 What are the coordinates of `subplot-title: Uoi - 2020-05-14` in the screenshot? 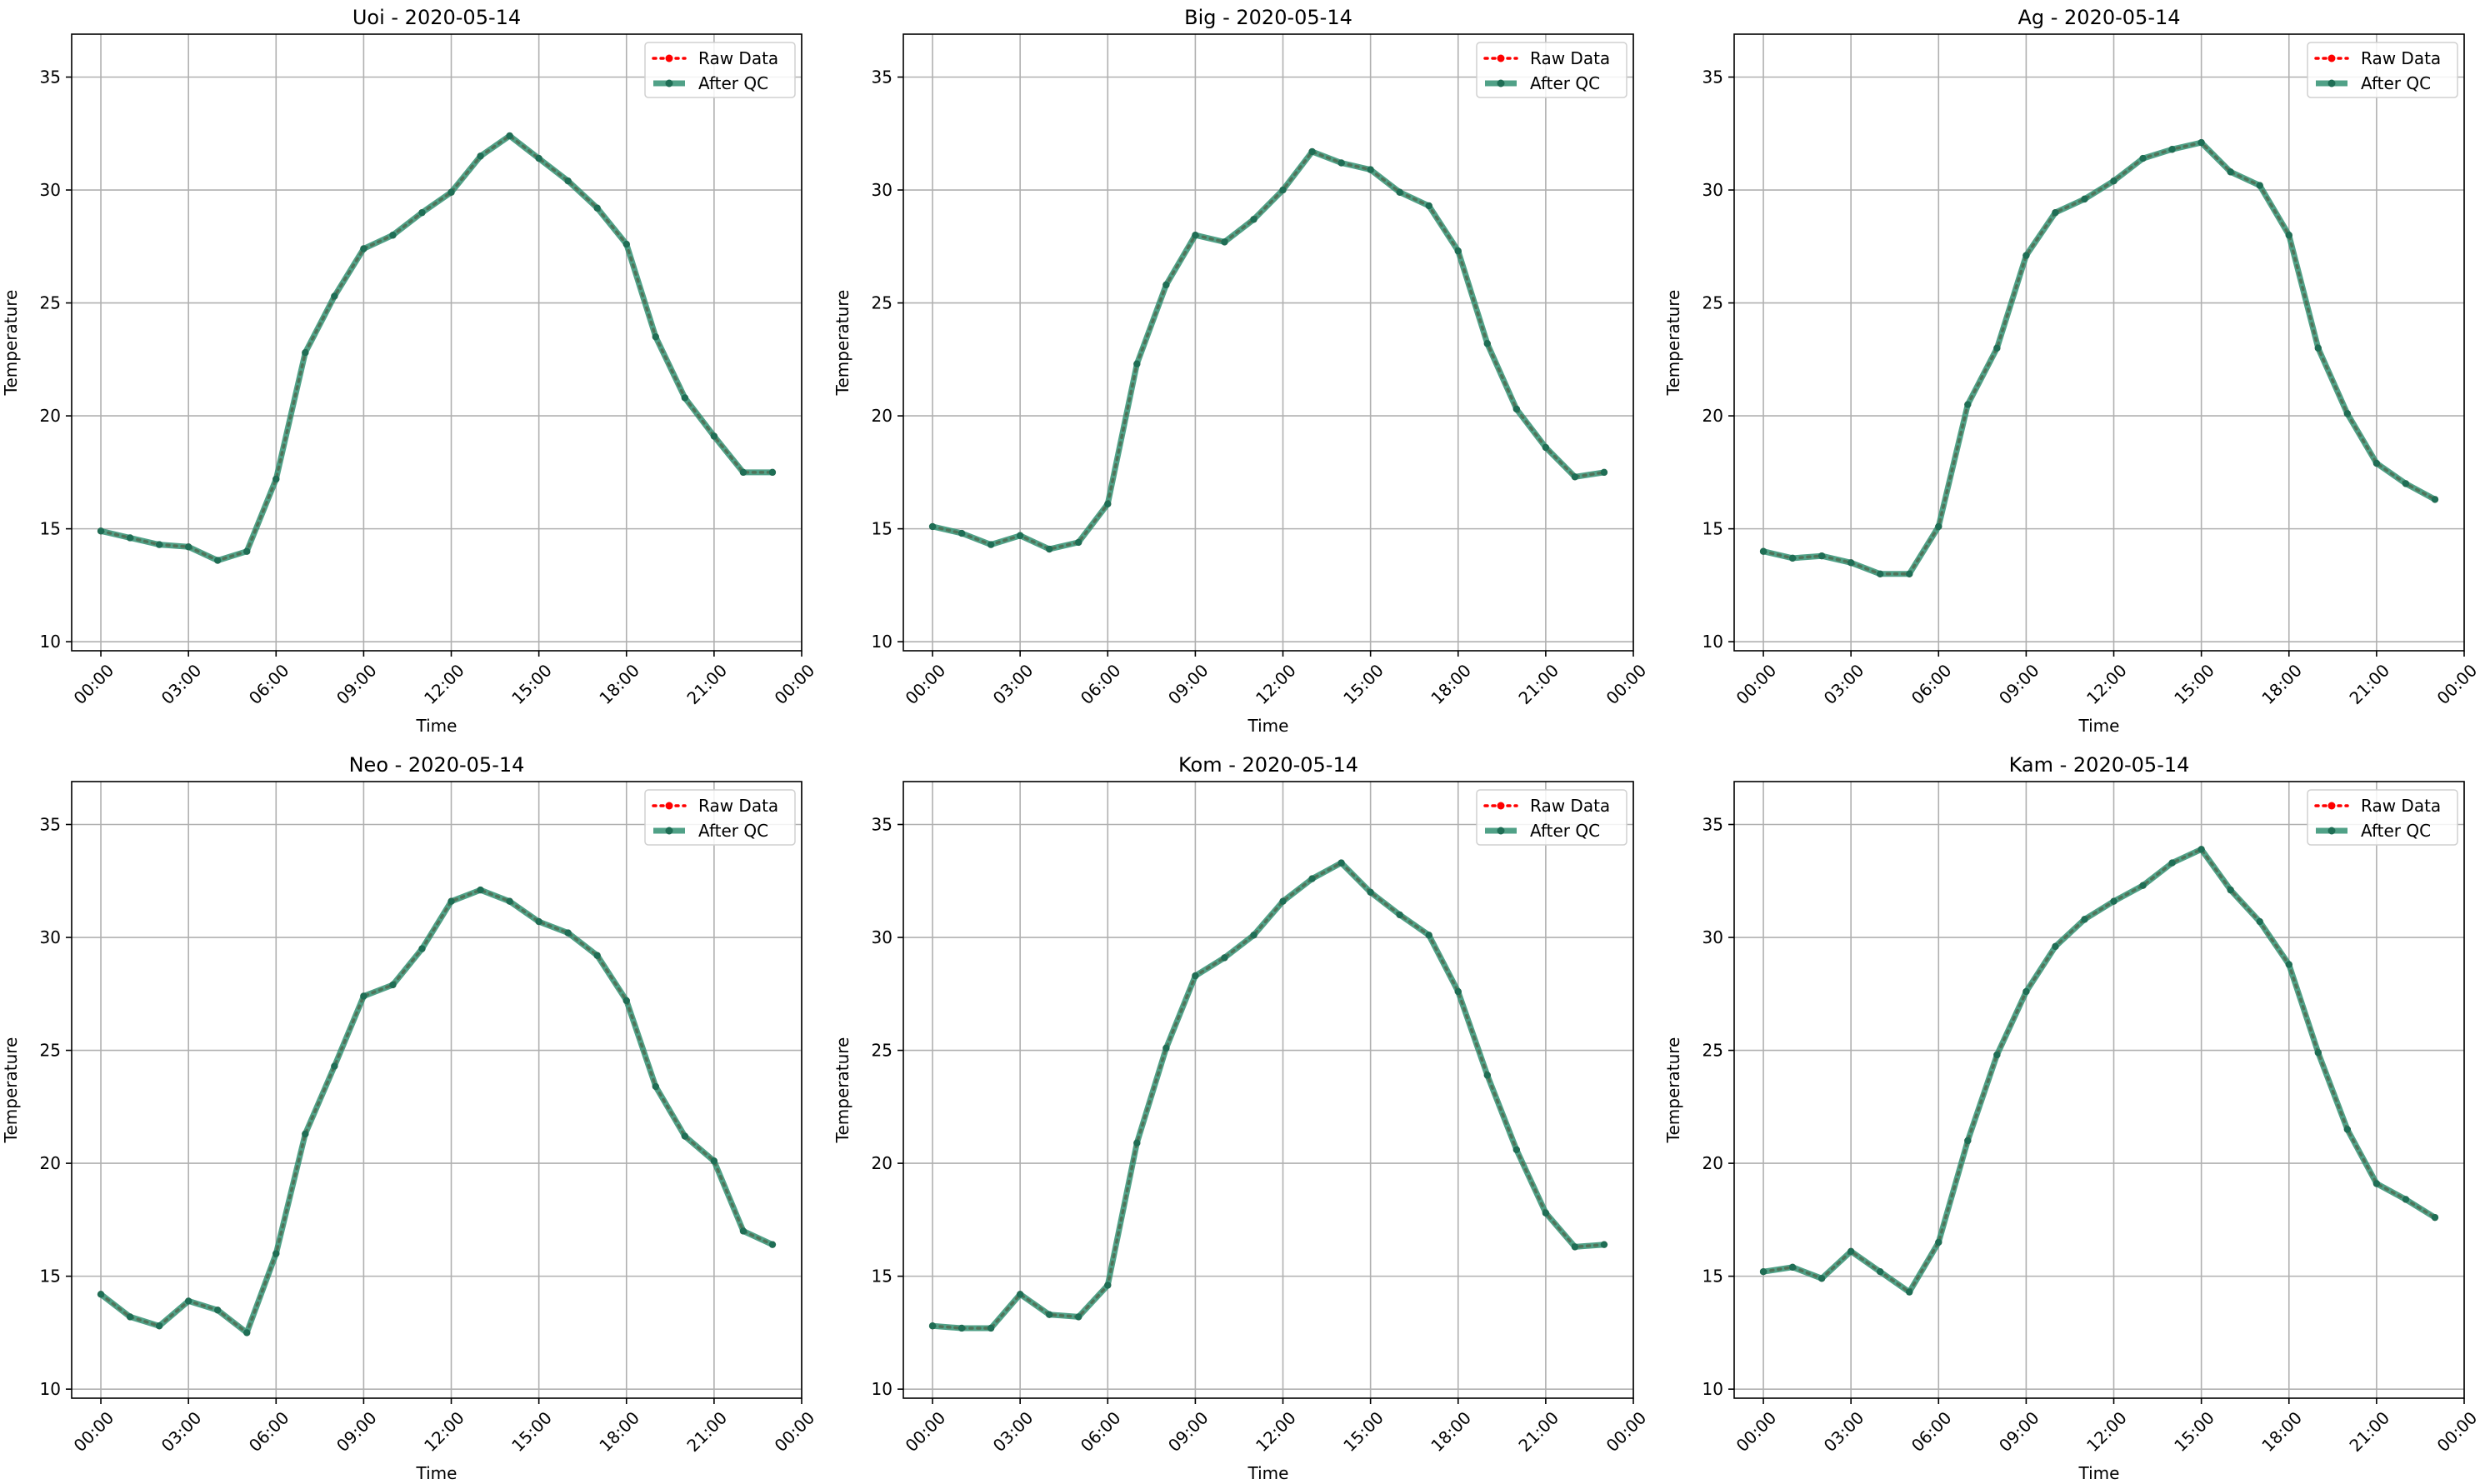 It's located at (436, 17).